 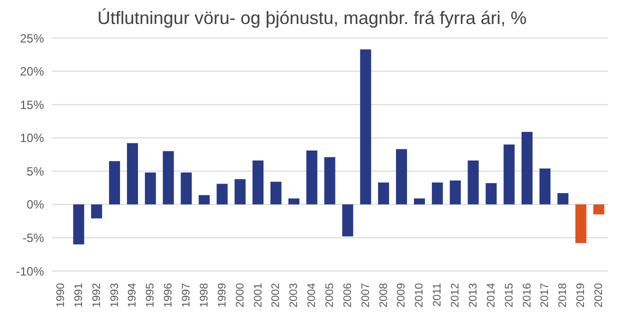 What do you see at coordinates (276, 295) in the screenshot?
I see `x-tick-label: 2002` at bounding box center [276, 295].